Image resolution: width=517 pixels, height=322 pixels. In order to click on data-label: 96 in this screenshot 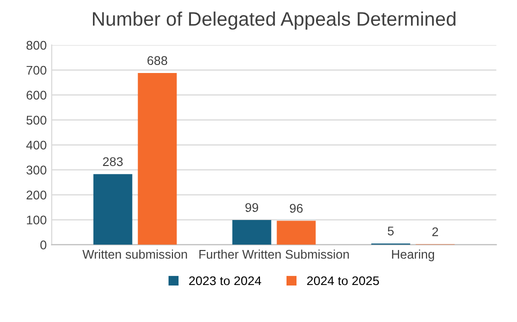, I will do `click(296, 208)`.